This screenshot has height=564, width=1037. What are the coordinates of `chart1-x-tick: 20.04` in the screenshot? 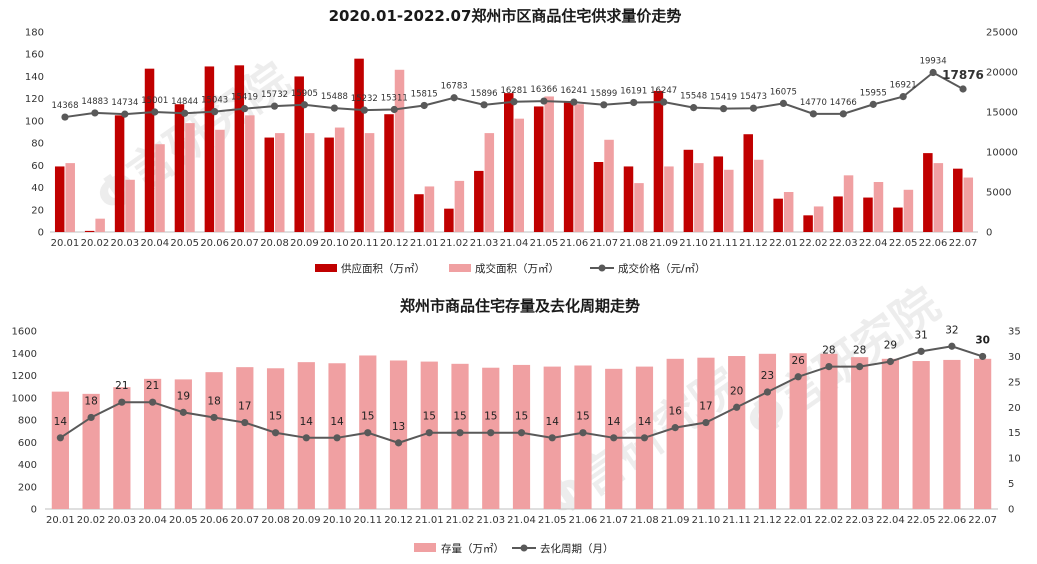 It's located at (154, 243).